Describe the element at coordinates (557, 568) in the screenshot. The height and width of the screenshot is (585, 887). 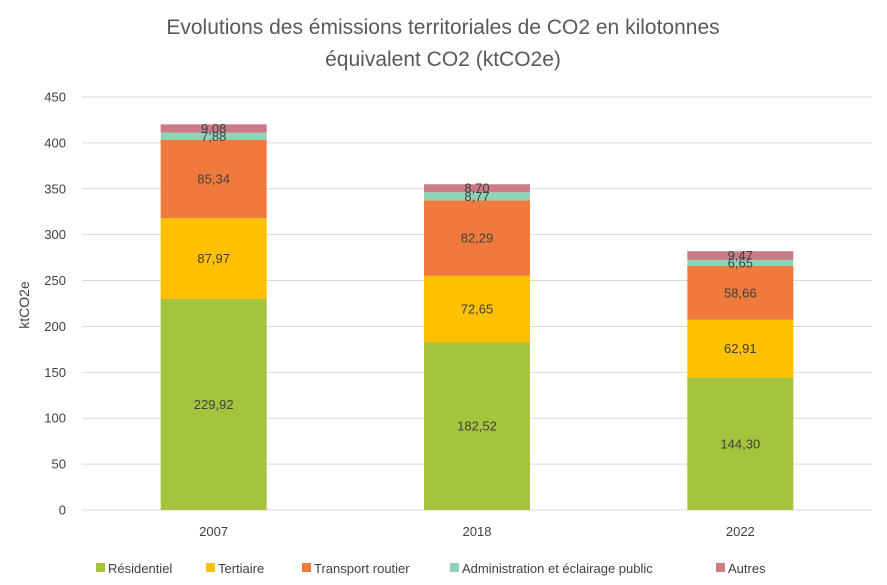
I see `legend-entry: Administration et éclairage public` at that location.